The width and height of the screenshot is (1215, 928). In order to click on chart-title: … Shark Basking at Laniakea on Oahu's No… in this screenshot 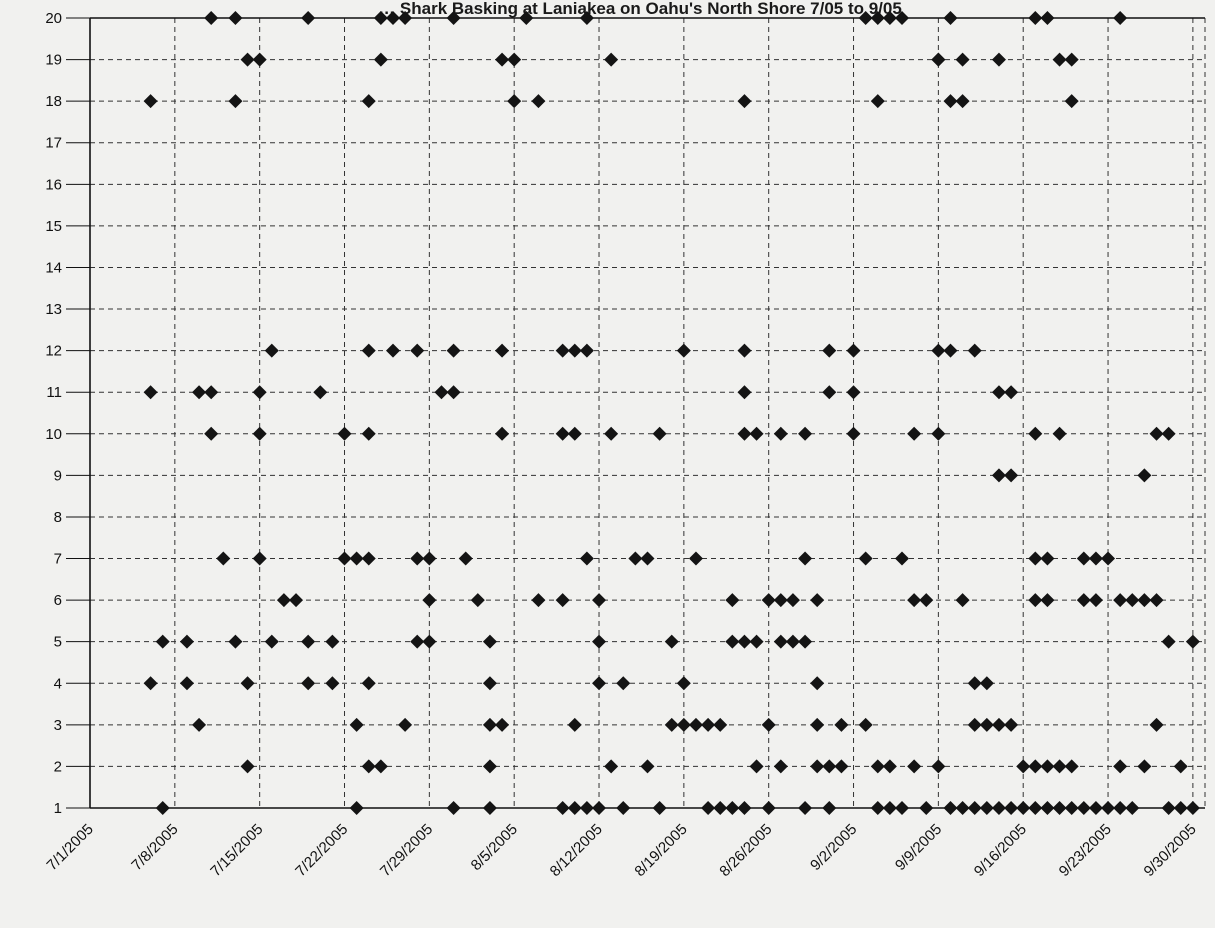, I will do `click(640, 9)`.